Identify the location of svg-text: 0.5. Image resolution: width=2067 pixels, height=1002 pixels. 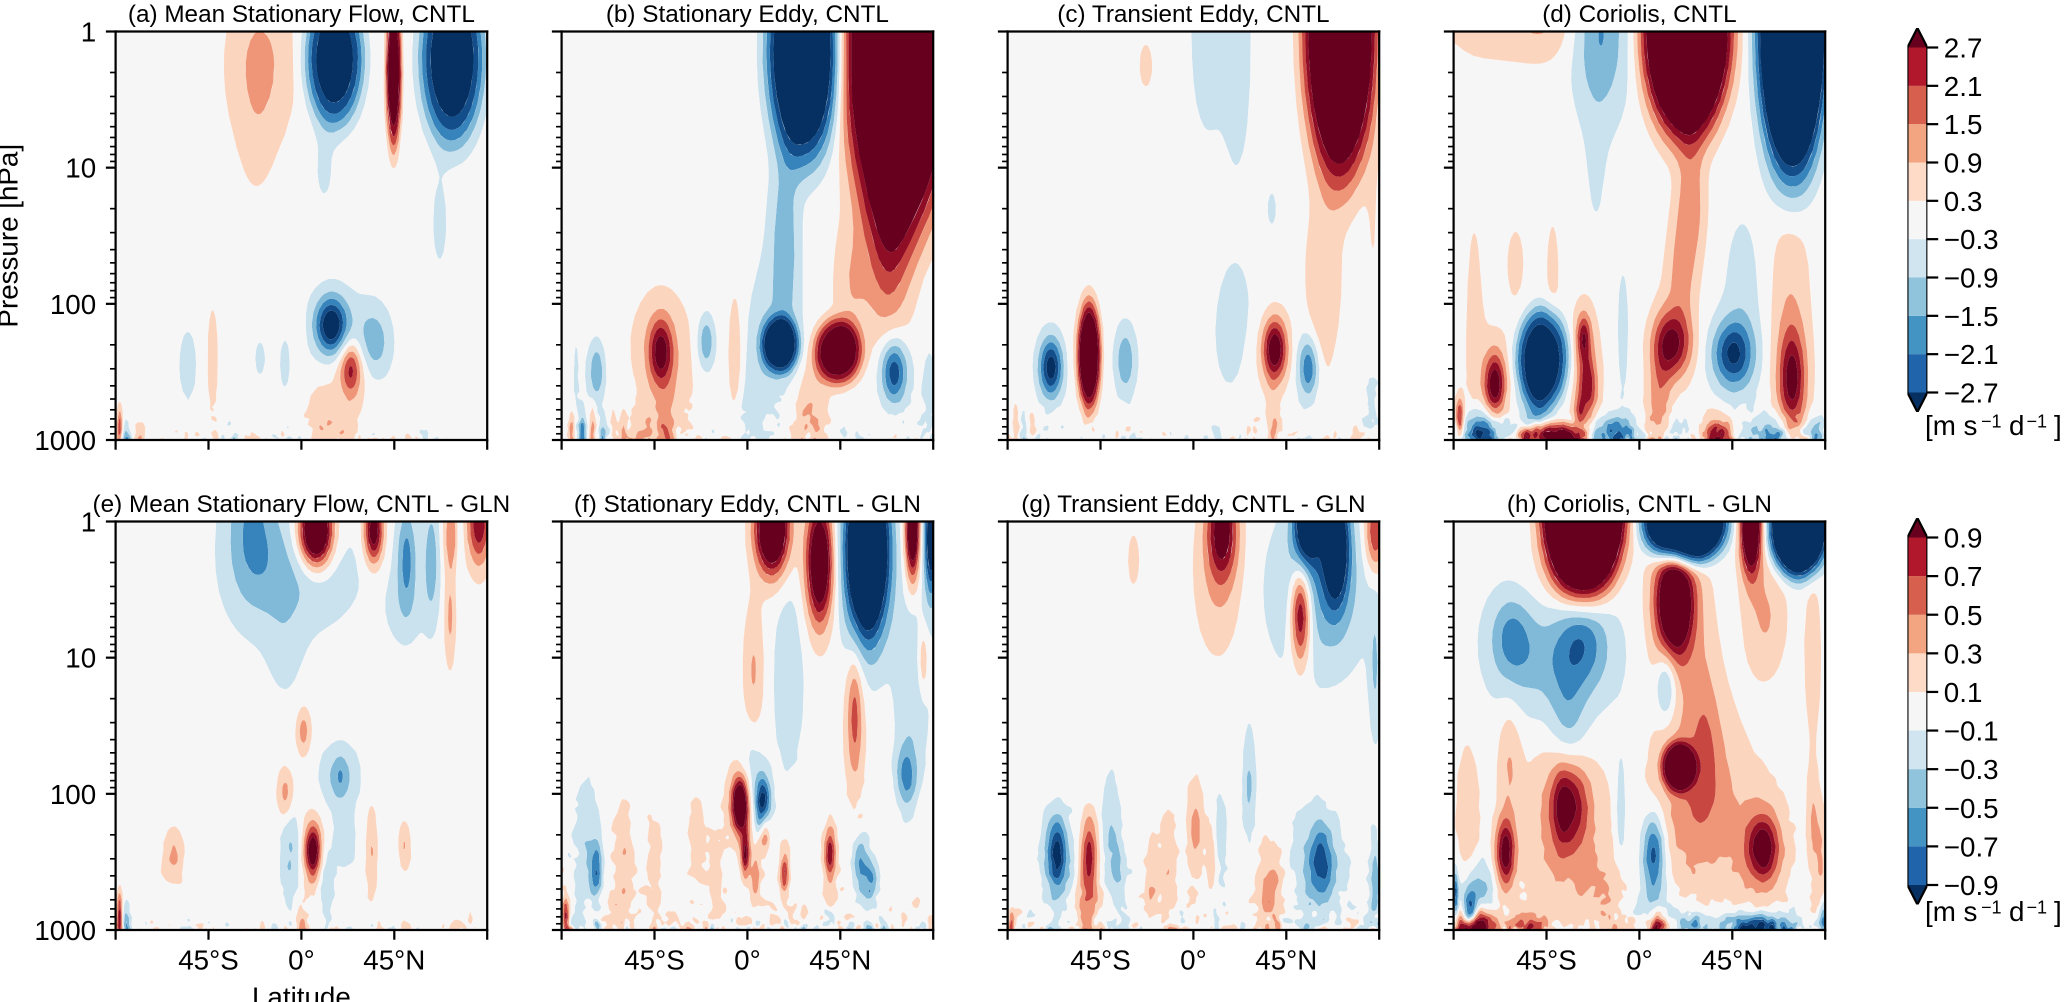
(1963, 615).